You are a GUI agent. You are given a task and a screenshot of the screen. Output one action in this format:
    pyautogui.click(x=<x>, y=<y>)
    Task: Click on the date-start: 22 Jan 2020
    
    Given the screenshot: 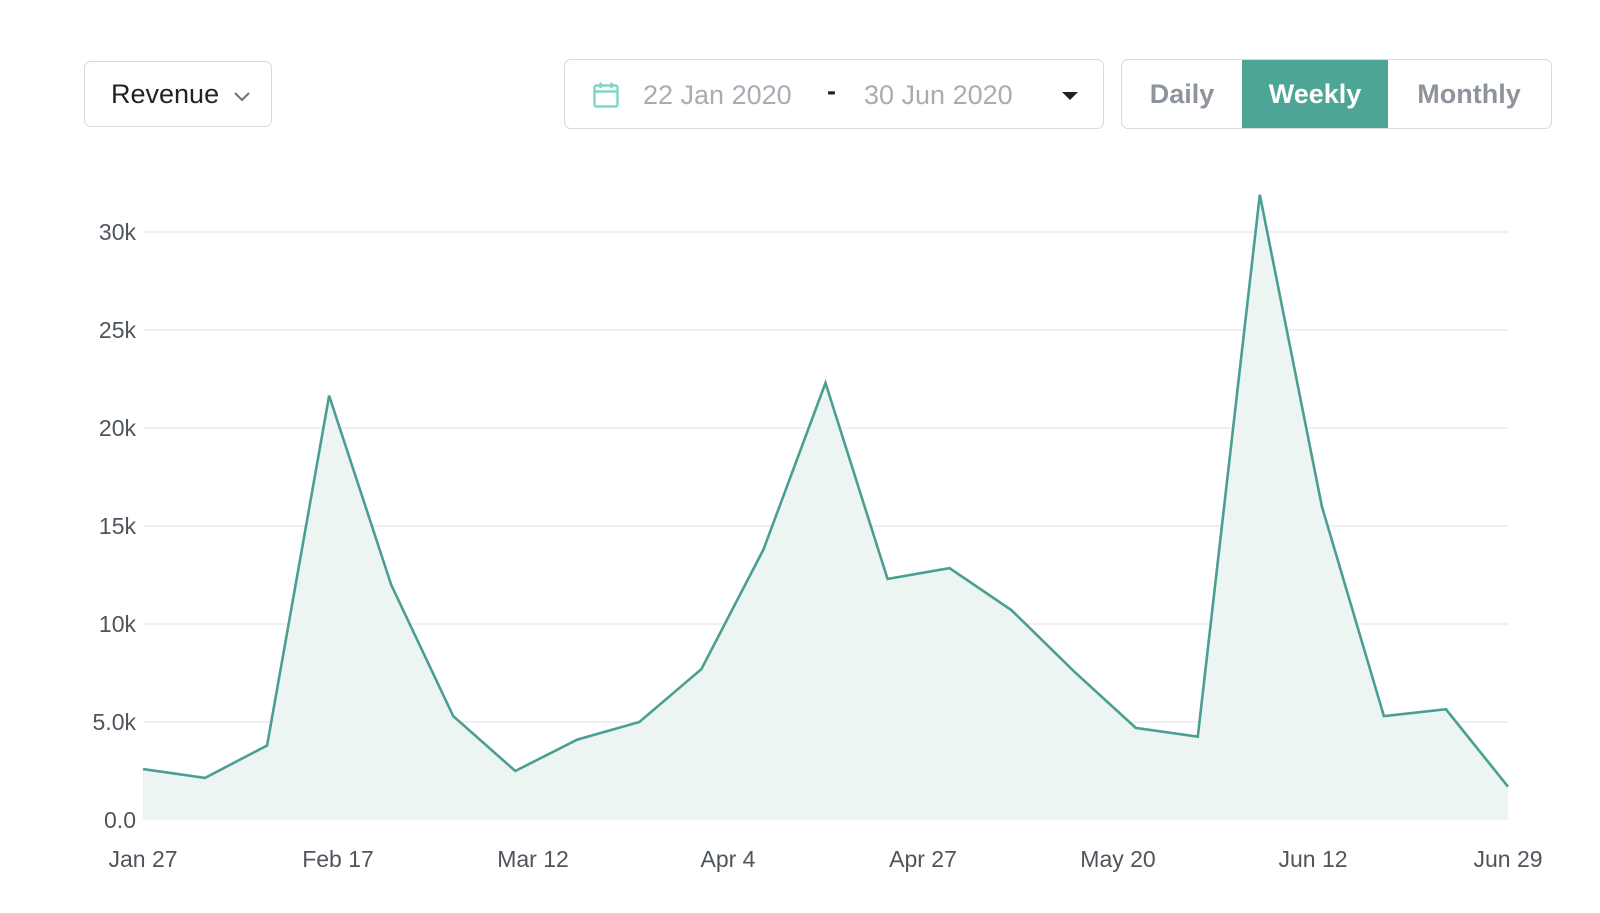 What is the action you would take?
    pyautogui.click(x=717, y=95)
    